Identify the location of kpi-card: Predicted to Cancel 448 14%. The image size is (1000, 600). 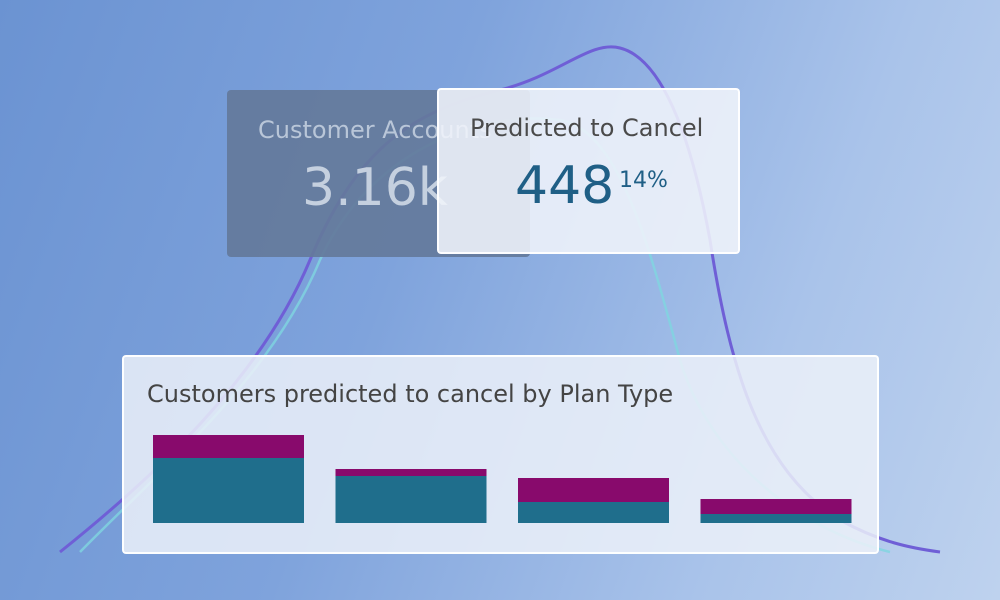
(588, 171).